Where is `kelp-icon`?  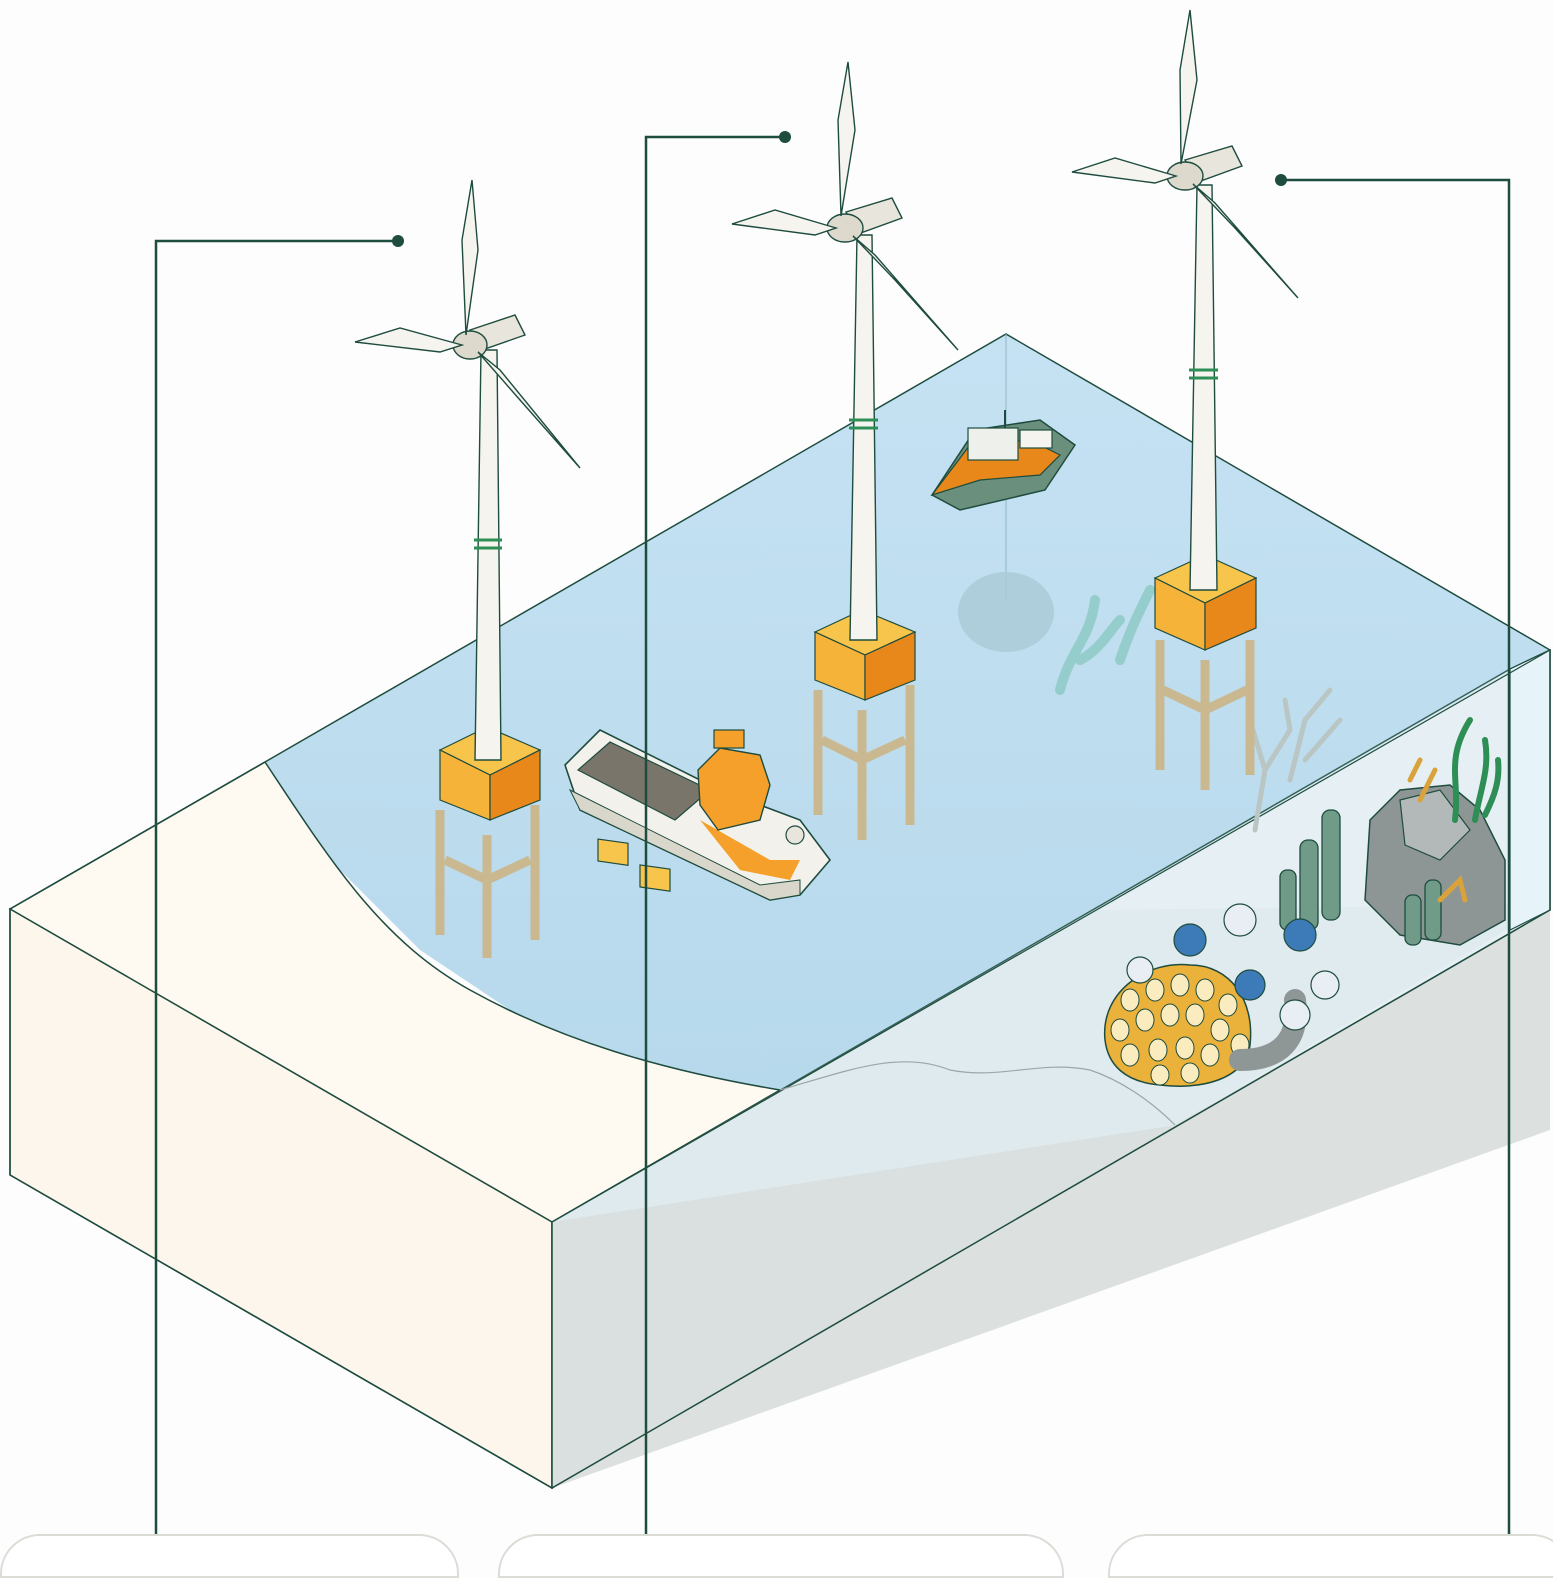 kelp-icon is located at coordinates (1477, 770).